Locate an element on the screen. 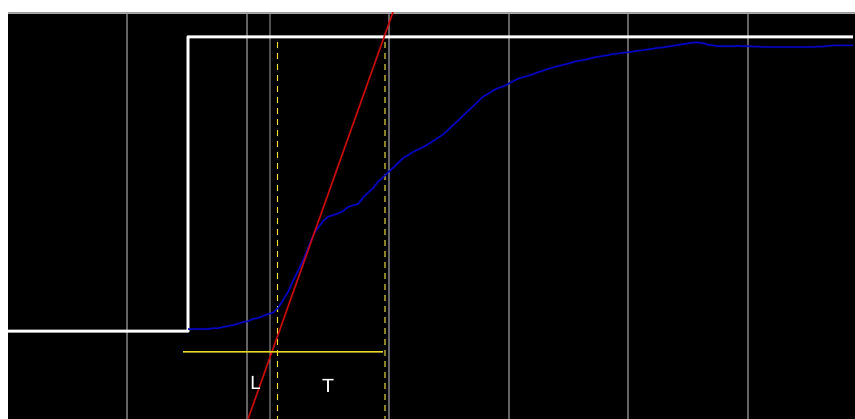 The image size is (855, 419). annotation: T is located at coordinates (328, 386).